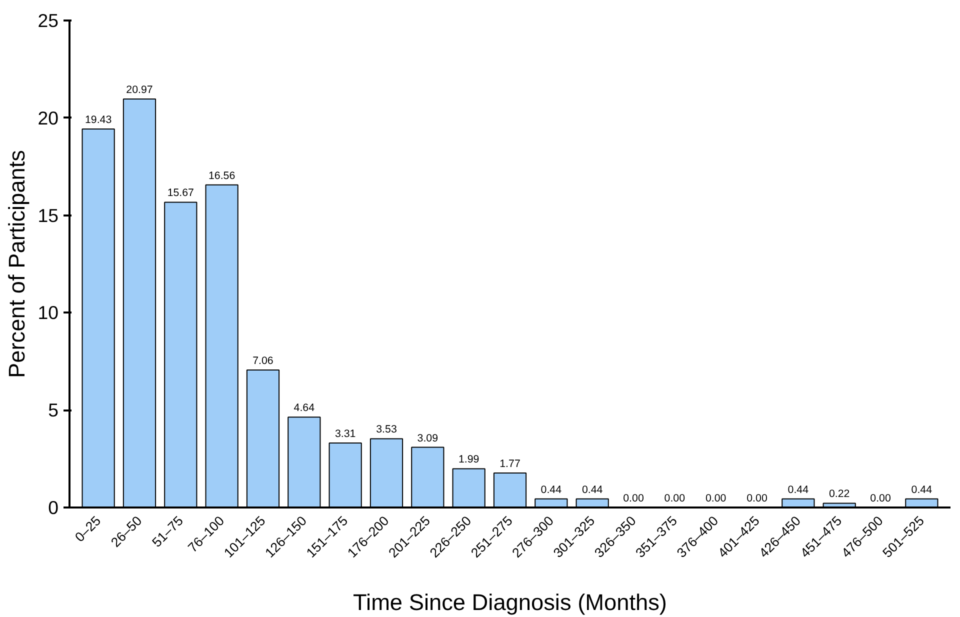 Image resolution: width=960 pixels, height=617 pixels. Describe the element at coordinates (839, 494) in the screenshot. I see `data-label: 0.22` at that location.